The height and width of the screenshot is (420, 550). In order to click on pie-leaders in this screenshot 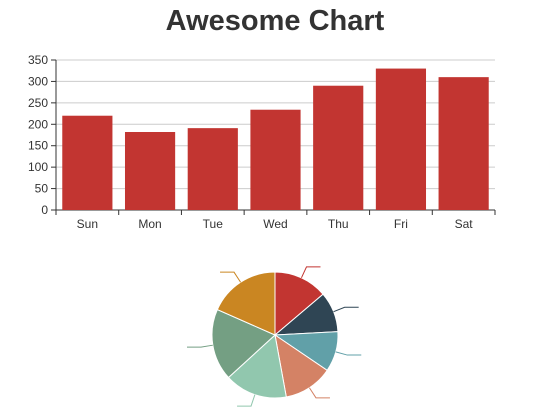, I will do `click(274, 336)`.